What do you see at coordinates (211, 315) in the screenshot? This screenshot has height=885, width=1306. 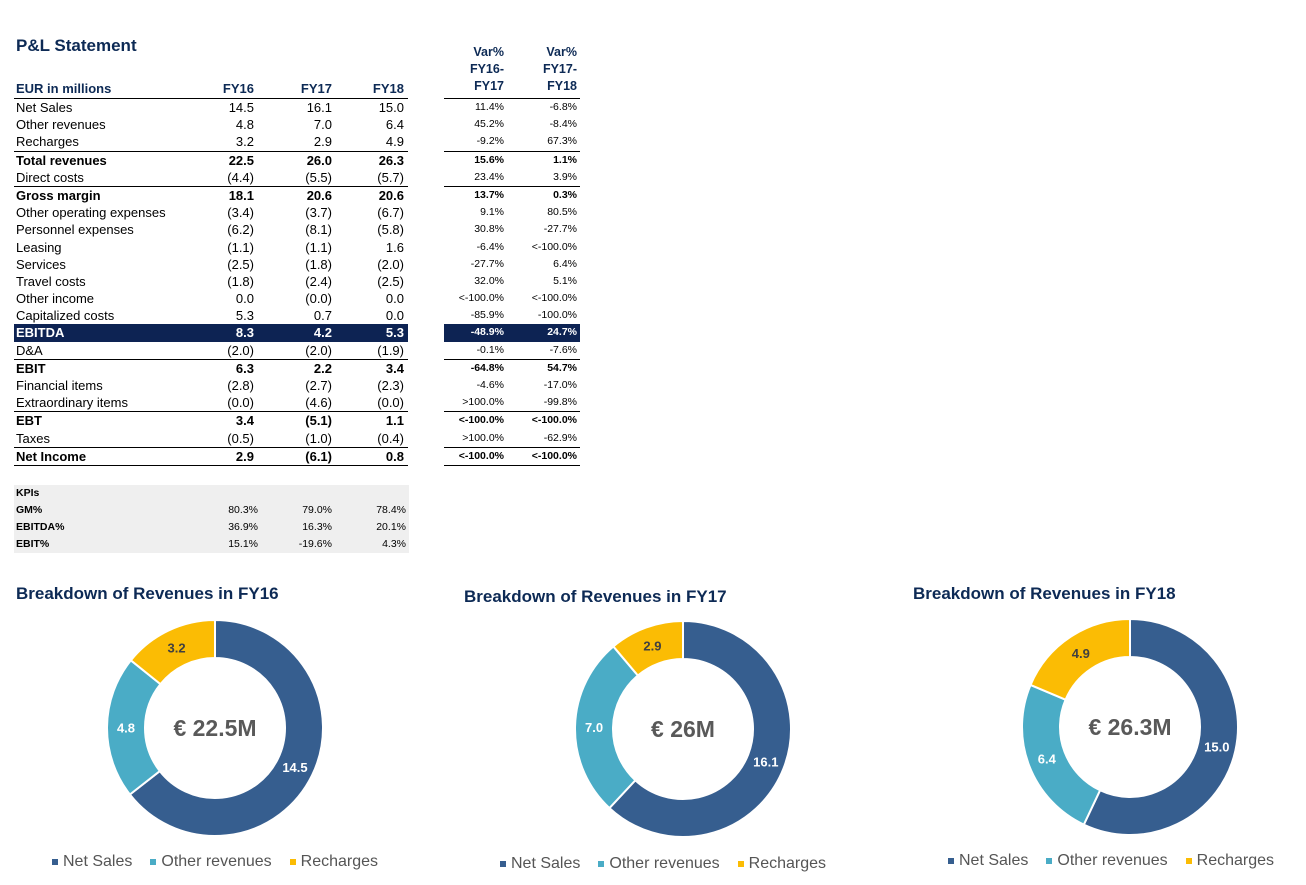 I see `pl-row: Capitalized costs 5.3 0.7 0.0` at bounding box center [211, 315].